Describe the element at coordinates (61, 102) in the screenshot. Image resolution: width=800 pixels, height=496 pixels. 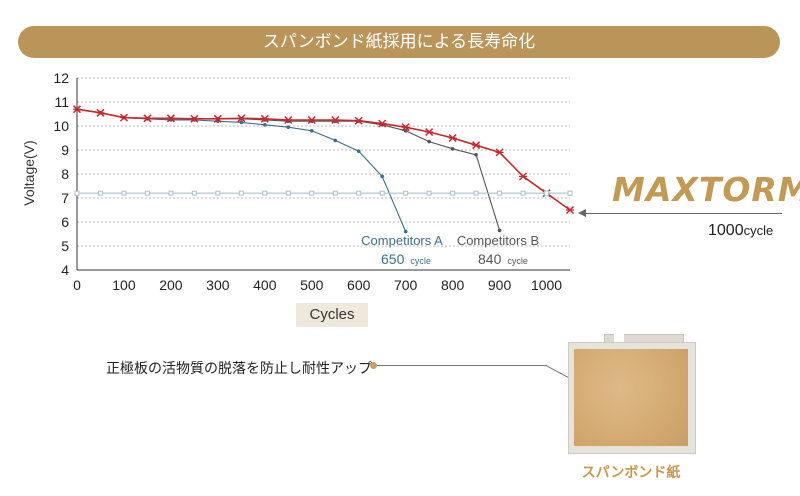
I see `y-tick-label: 11` at that location.